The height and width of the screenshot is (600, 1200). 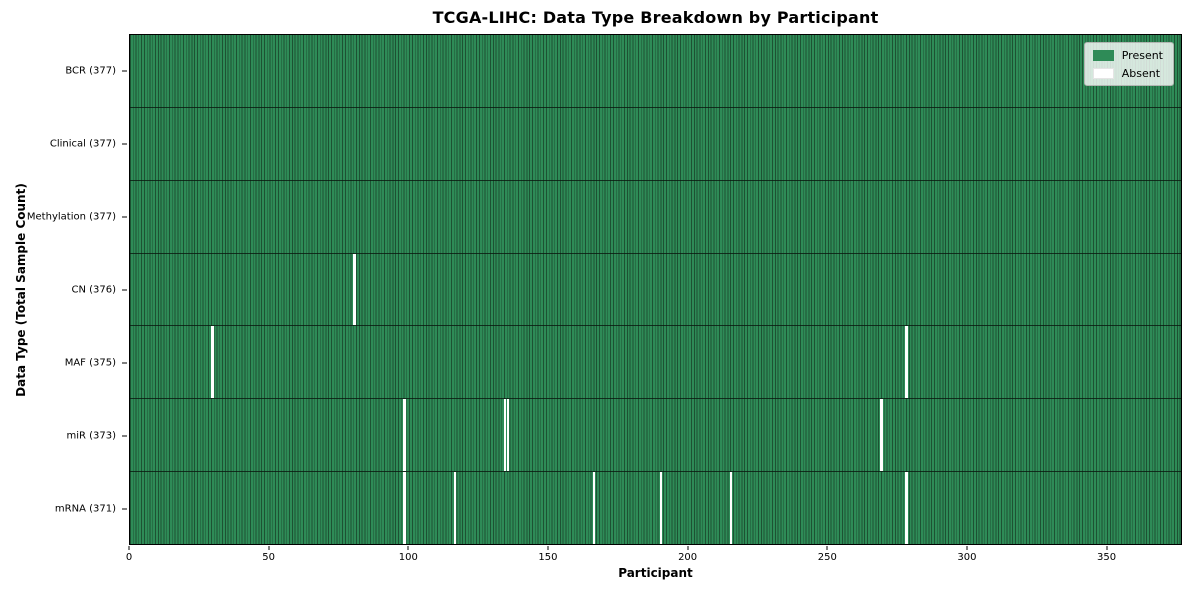 What do you see at coordinates (688, 557) in the screenshot?
I see `x-tick-label: 200` at bounding box center [688, 557].